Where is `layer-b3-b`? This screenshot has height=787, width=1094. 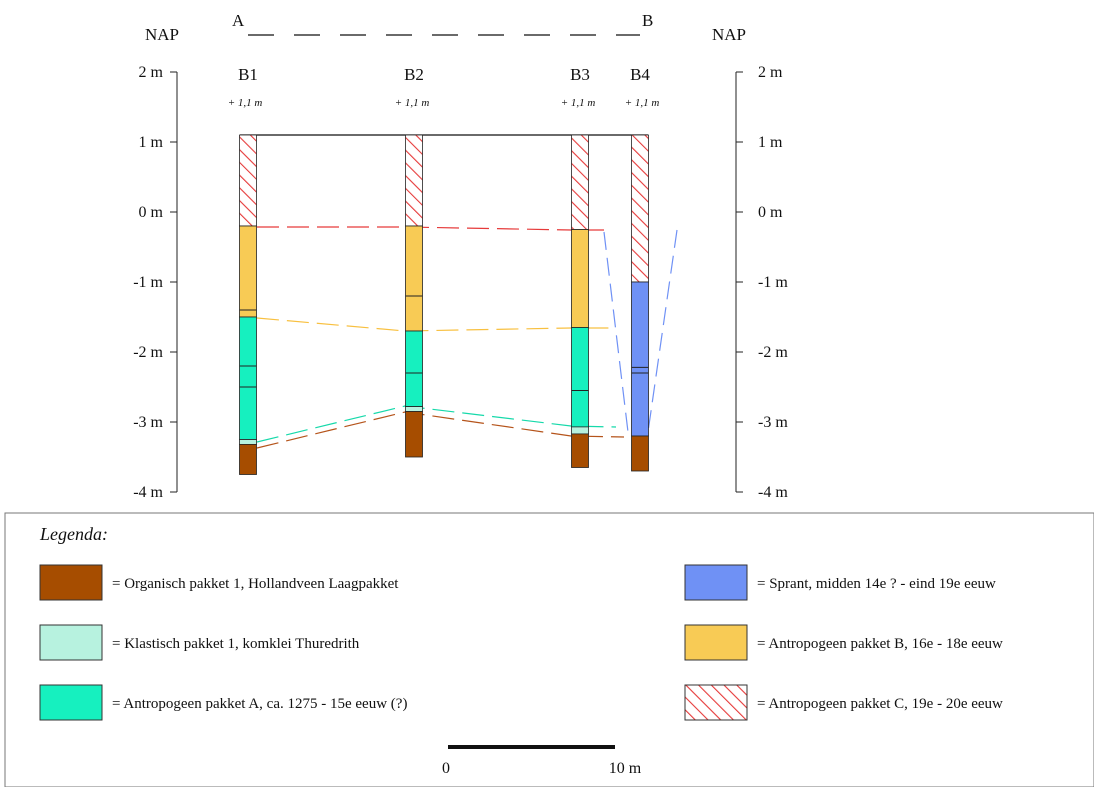 layer-b3-b is located at coordinates (580, 278).